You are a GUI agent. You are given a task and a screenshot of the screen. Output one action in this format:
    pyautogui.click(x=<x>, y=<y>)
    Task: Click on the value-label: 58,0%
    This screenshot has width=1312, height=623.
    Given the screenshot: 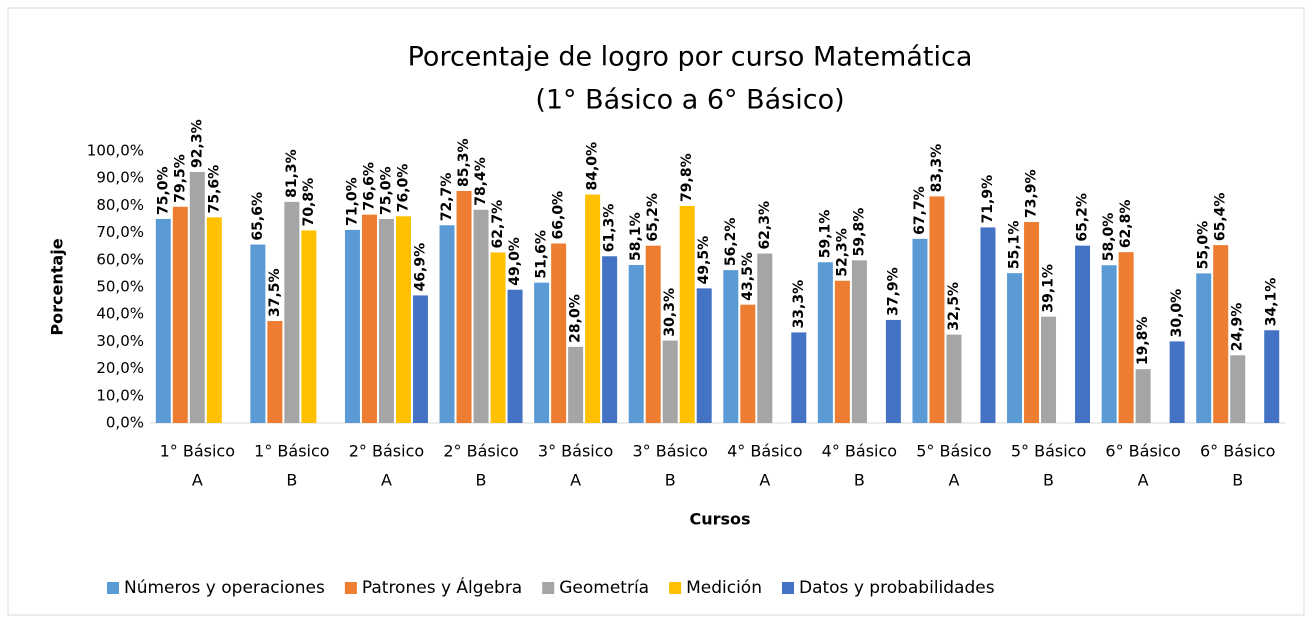 What is the action you would take?
    pyautogui.click(x=1109, y=237)
    